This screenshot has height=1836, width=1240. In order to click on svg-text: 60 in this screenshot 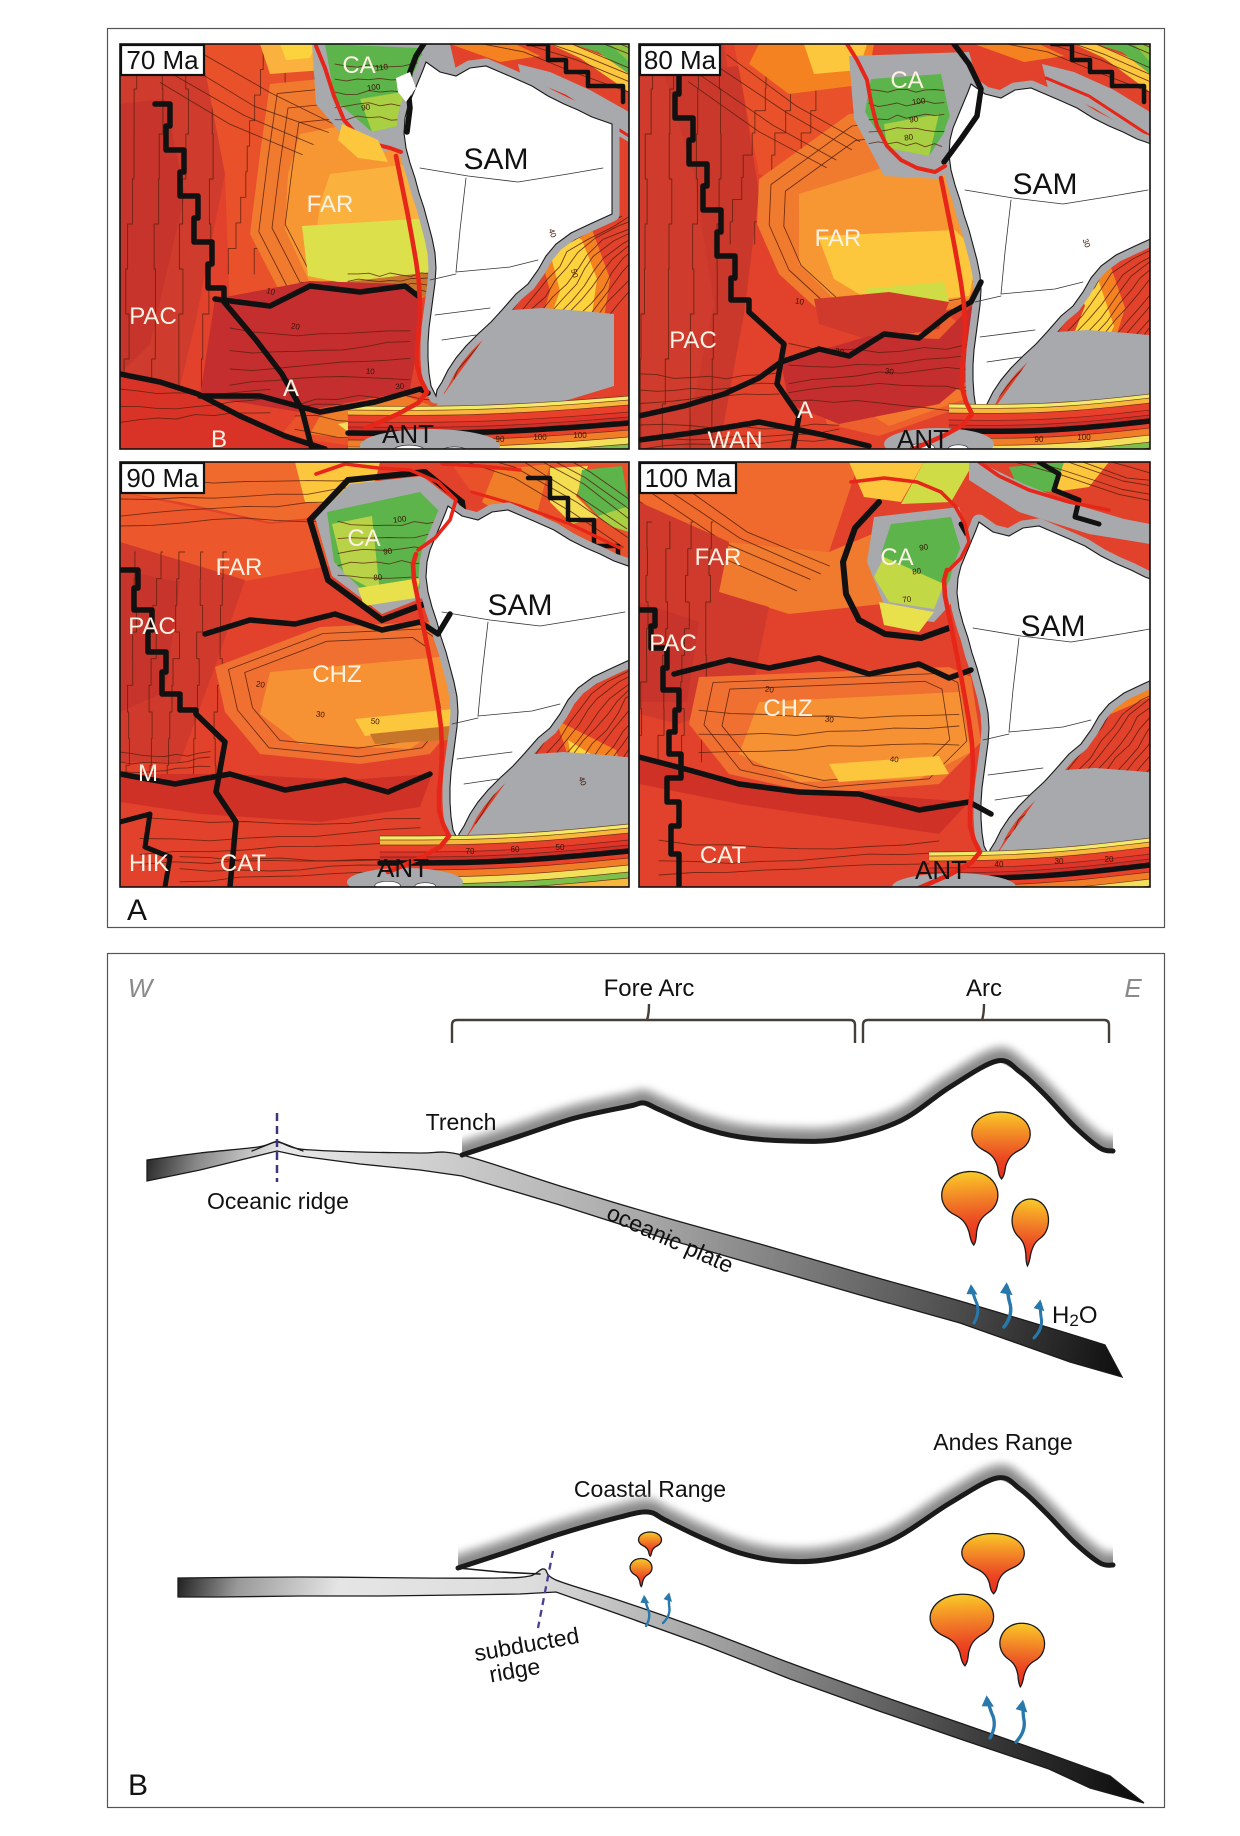, I will do `click(515, 849)`.